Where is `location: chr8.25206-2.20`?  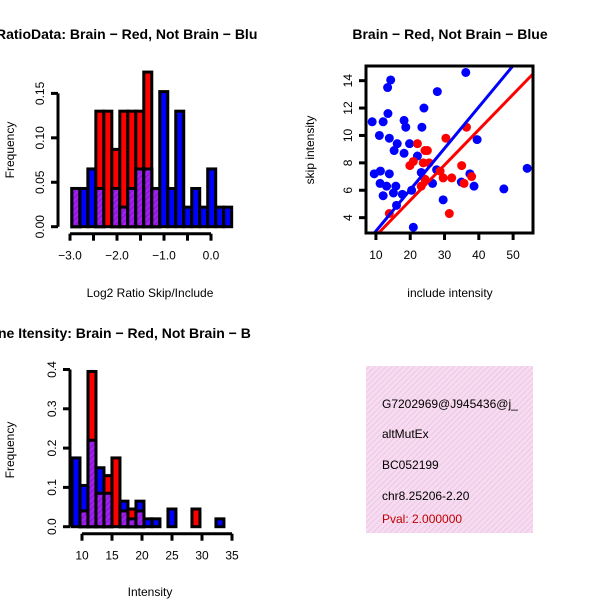
location: chr8.25206-2.20 is located at coordinates (426, 496).